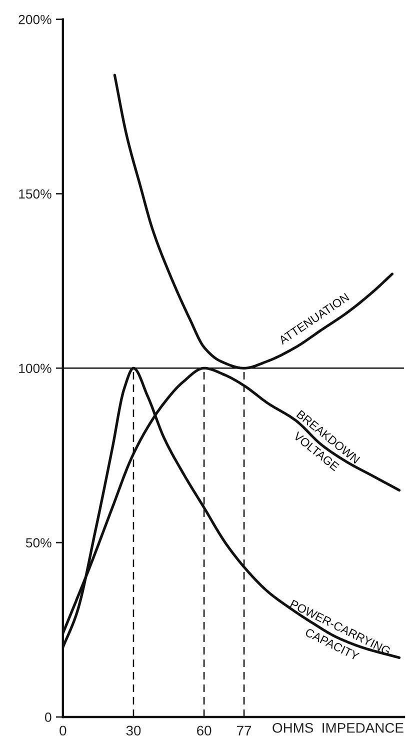 The height and width of the screenshot is (743, 406). Describe the element at coordinates (133, 731) in the screenshot. I see `x-tick-label: 30` at that location.